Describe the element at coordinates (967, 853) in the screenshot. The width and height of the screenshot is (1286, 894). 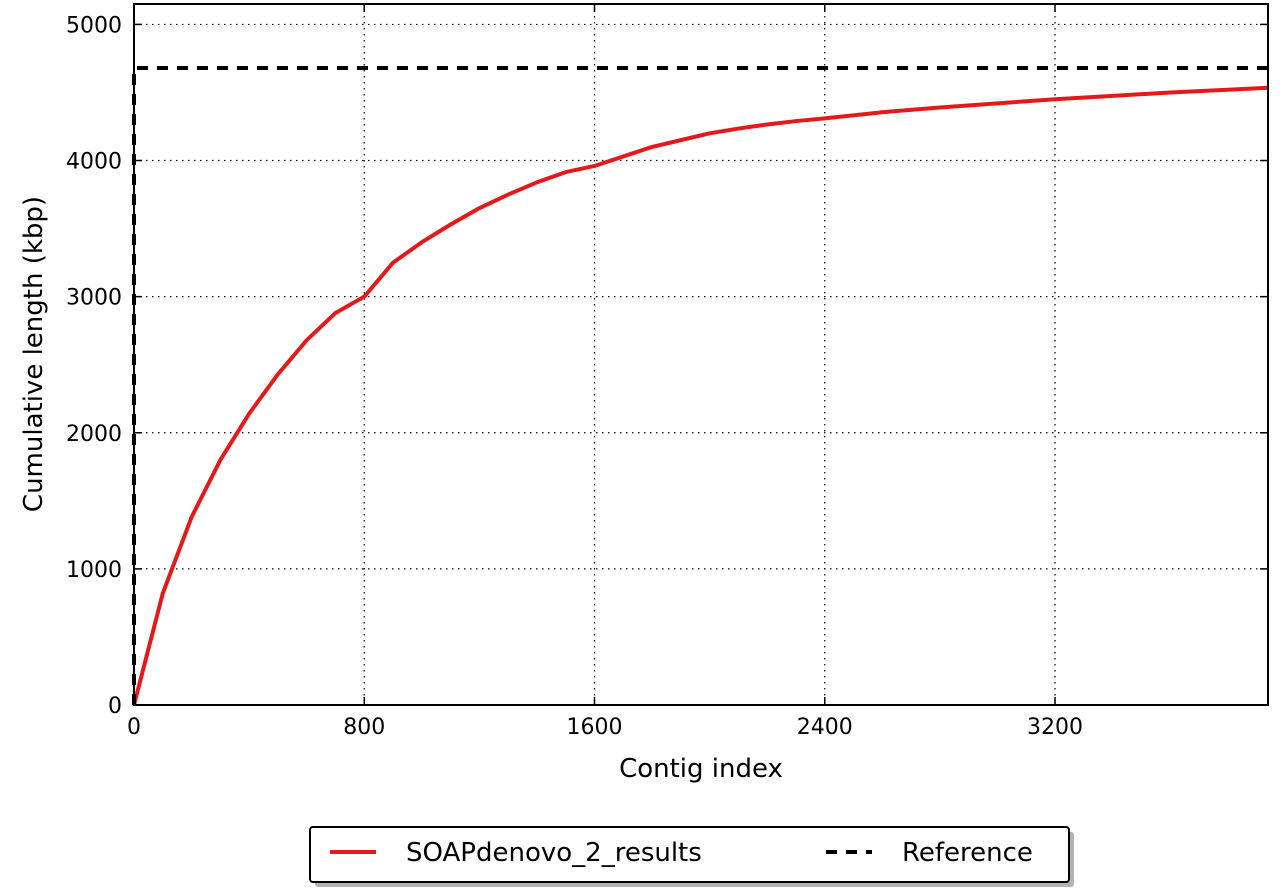
I see `legend-label-reference: Reference` at that location.